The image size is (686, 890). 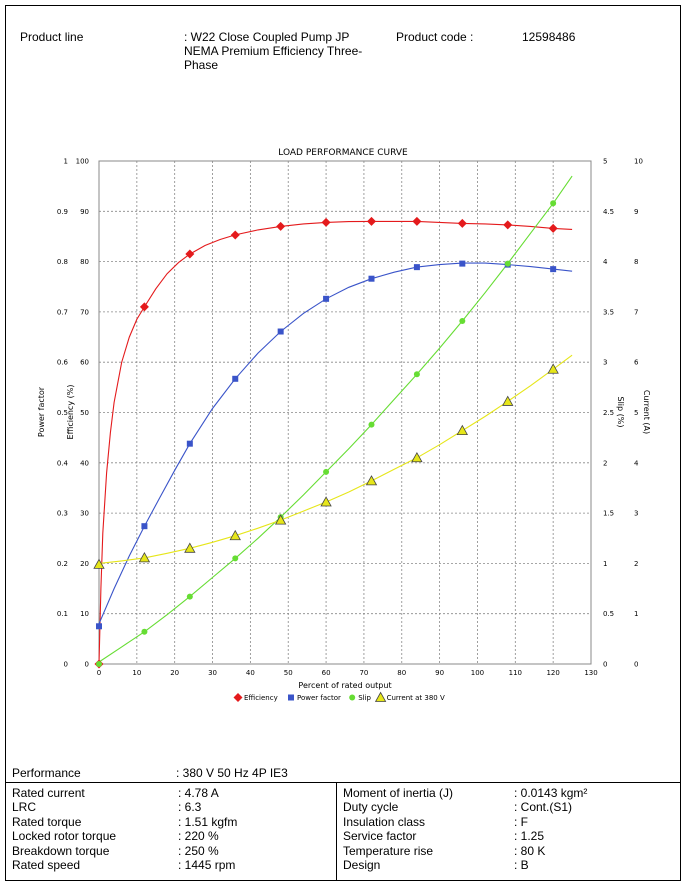 I want to click on spec-label: Moment of inertia (J), so click(x=398, y=793).